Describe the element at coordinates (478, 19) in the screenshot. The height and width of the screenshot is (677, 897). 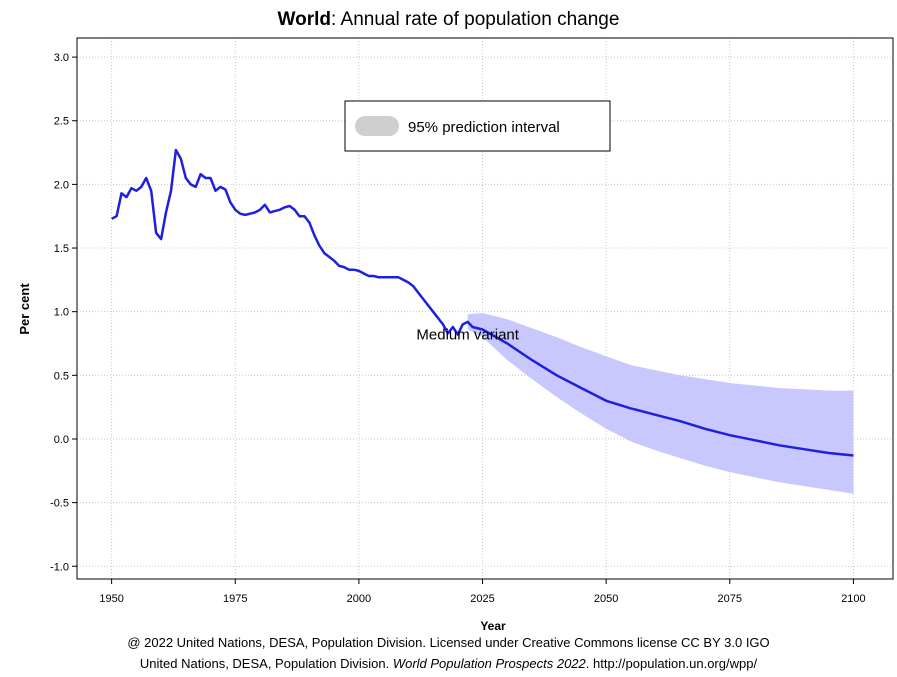
I see `chart-title-text: Annual rate of population change` at that location.